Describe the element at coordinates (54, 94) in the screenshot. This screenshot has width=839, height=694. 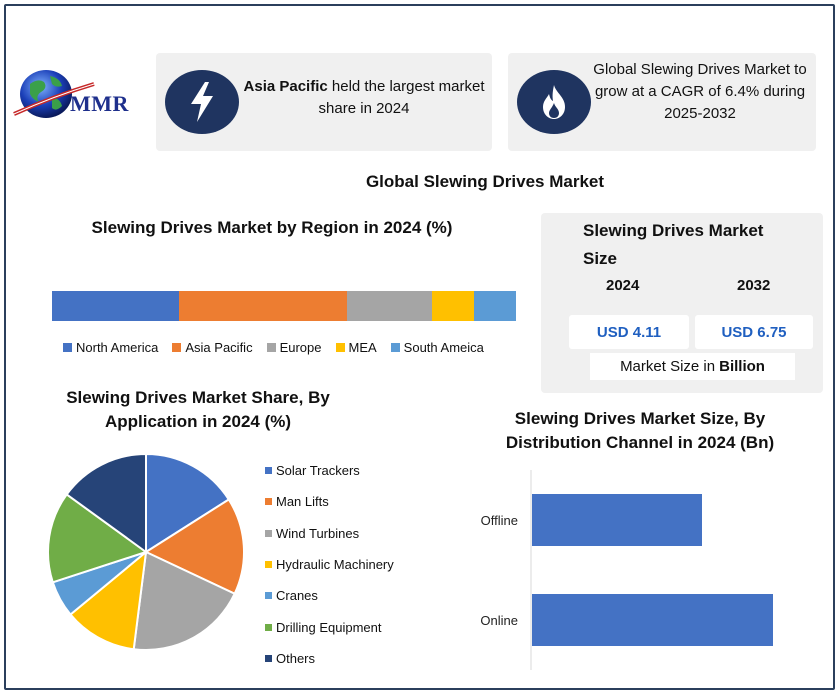
I see `globe-logo` at that location.